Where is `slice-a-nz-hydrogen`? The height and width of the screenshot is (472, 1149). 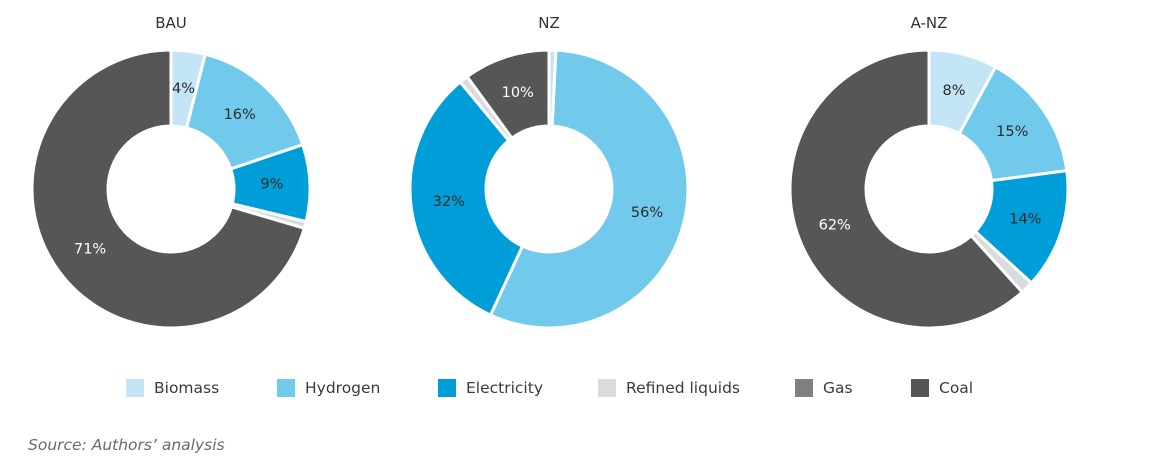
slice-a-nz-hydrogen is located at coordinates (1013, 124).